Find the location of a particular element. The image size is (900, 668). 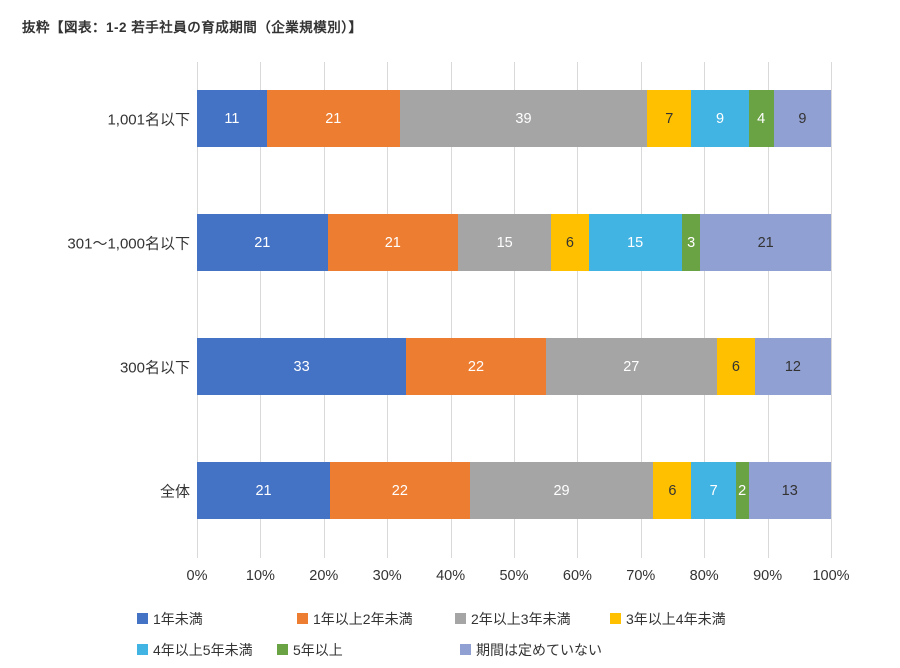

legend-item: 4年以上5年未満 is located at coordinates (207, 650).